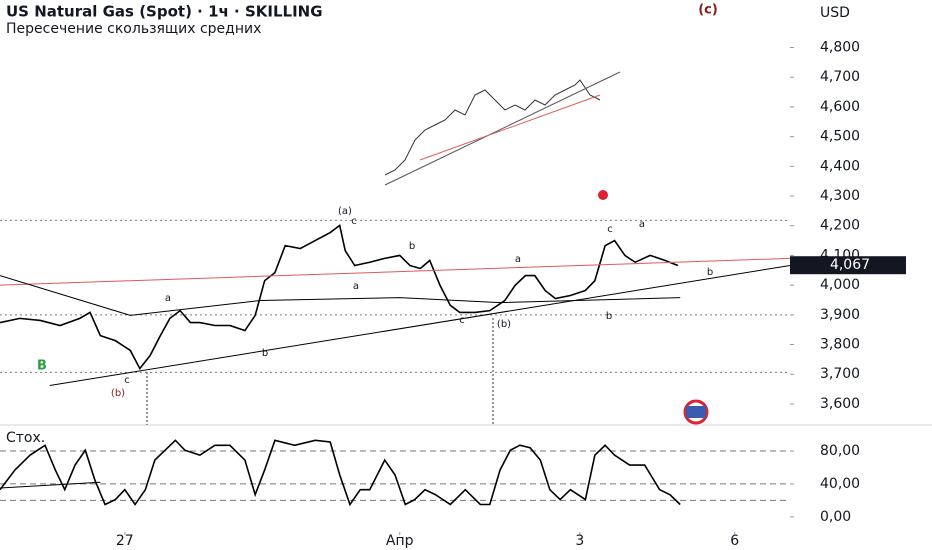 This screenshot has height=550, width=932. I want to click on chart-title: US Natural Gas (Spot) · 1ч · SKILLING, so click(164, 12).